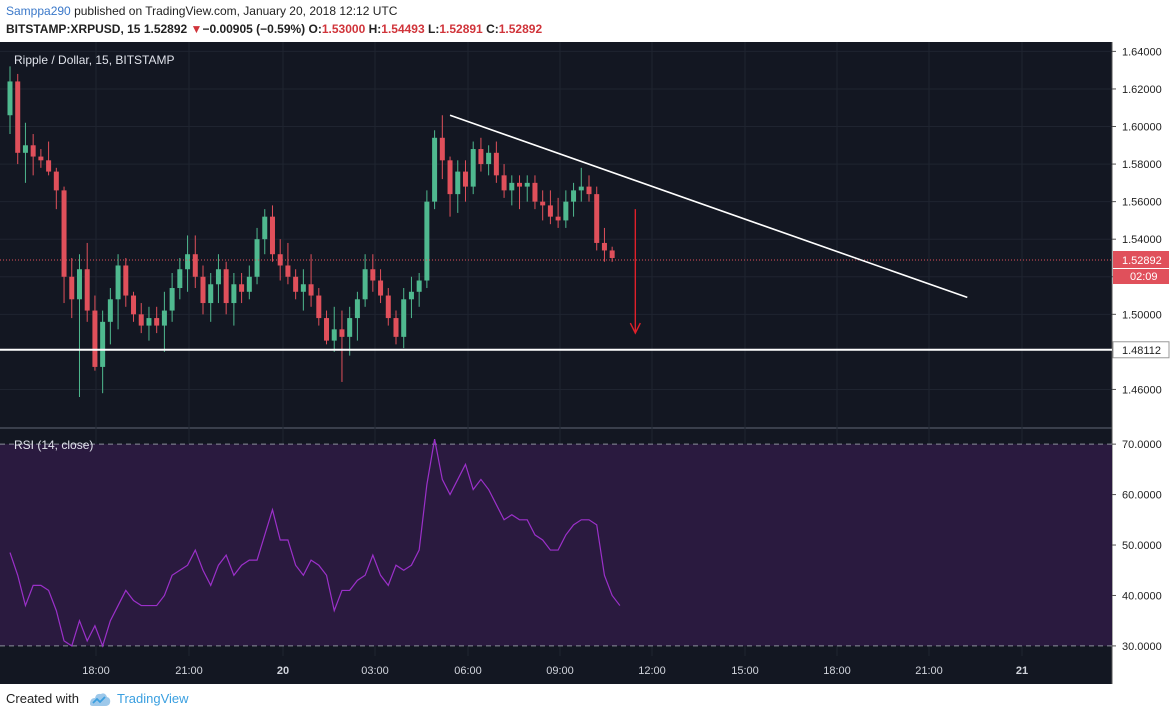 The height and width of the screenshot is (716, 1172). I want to click on tradingview-brand-link: TradingView, so click(153, 698).